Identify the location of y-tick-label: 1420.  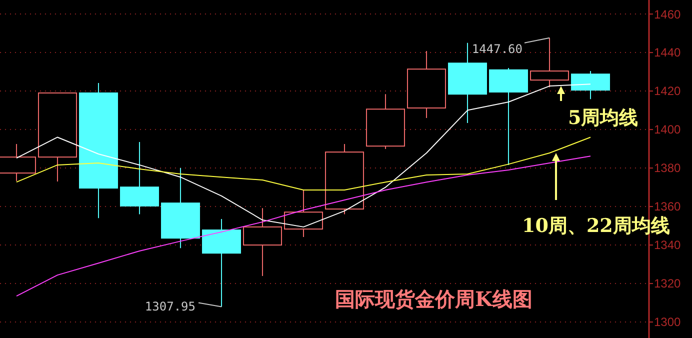
(668, 91).